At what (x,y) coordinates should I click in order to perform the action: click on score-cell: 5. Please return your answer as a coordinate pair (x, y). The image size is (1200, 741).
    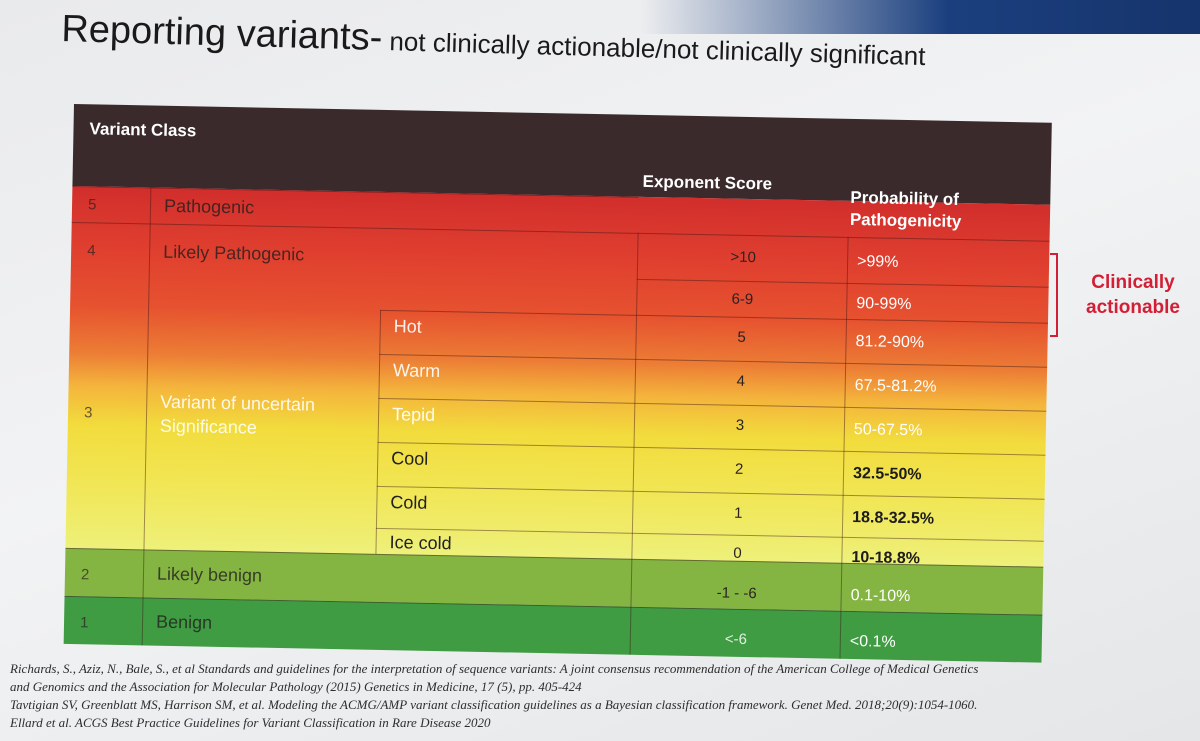
    Looking at the image, I should click on (741, 337).